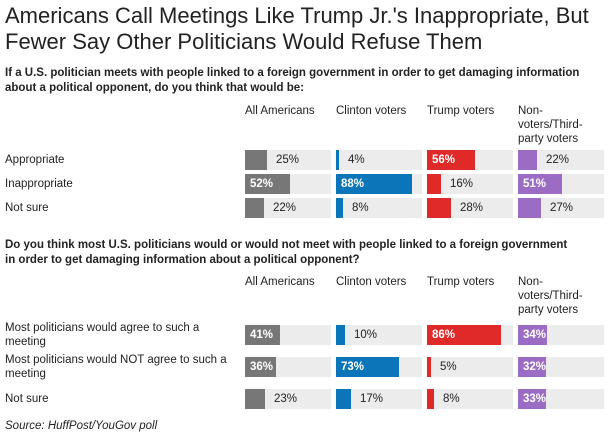 This screenshot has width=611, height=437. Describe the element at coordinates (444, 160) in the screenshot. I see `chart-1-bar-value-label: 56%` at that location.